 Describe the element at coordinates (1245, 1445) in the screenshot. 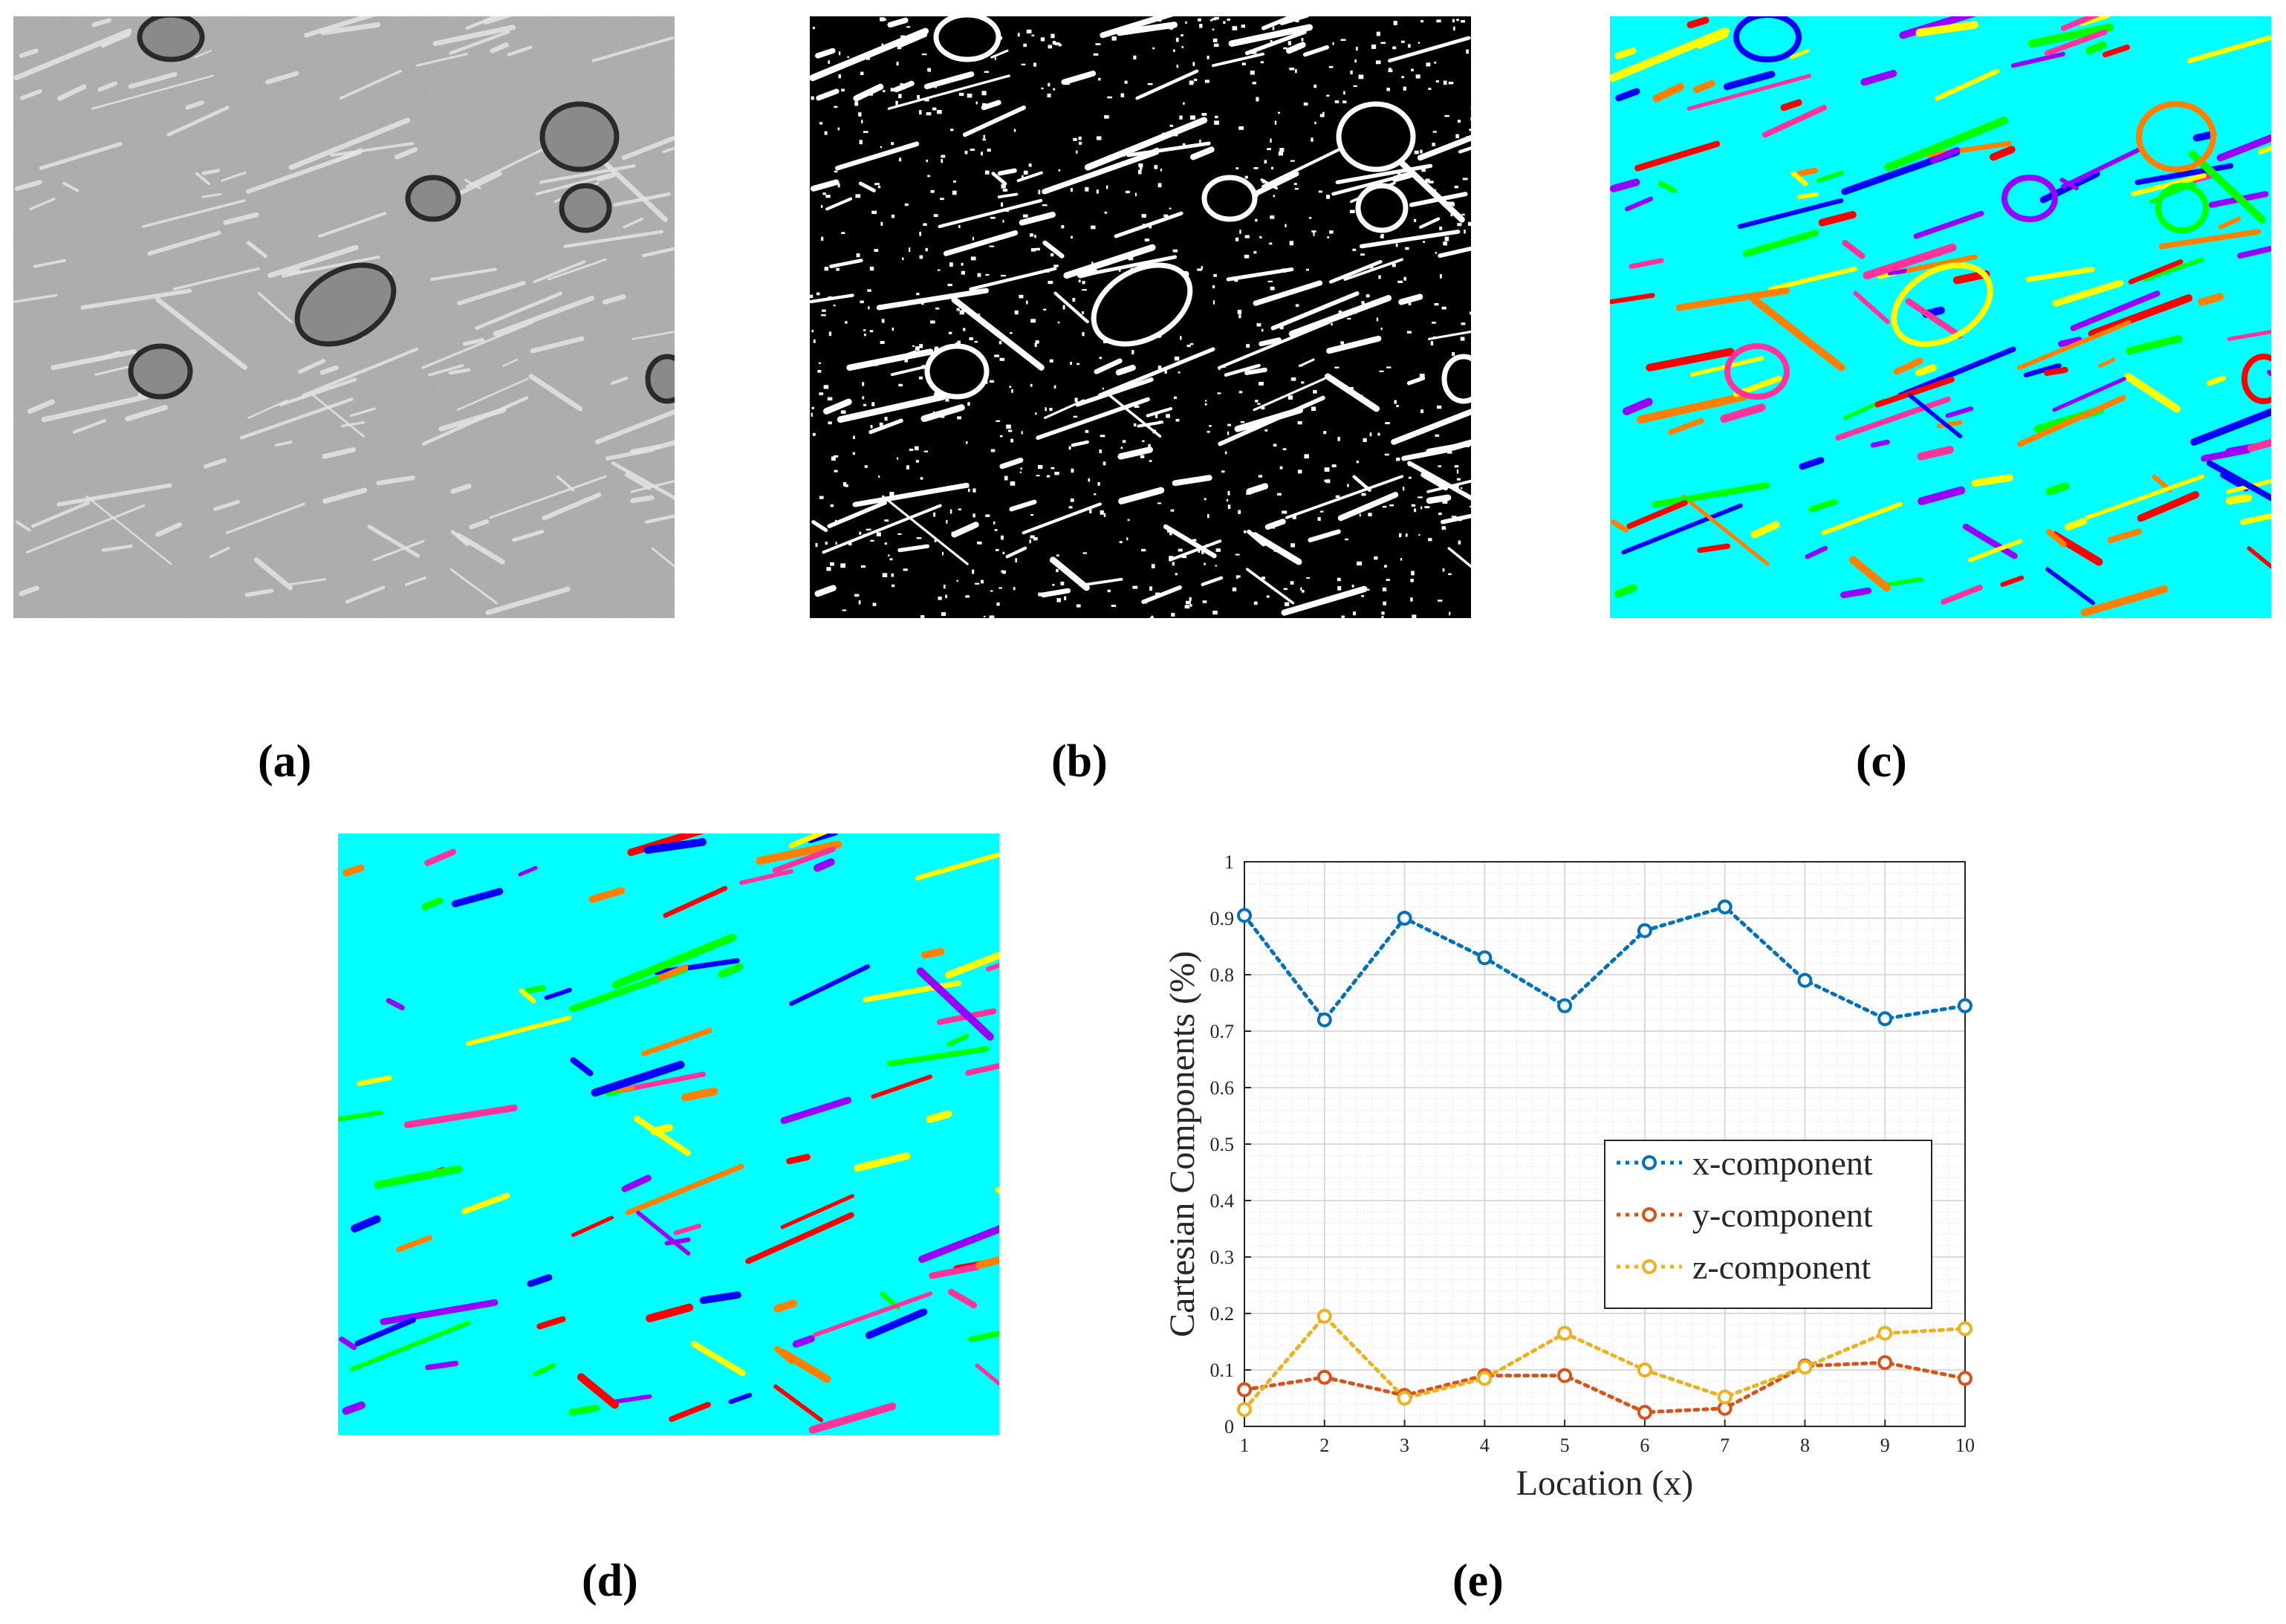

I see `x-tick-label: 1` at that location.